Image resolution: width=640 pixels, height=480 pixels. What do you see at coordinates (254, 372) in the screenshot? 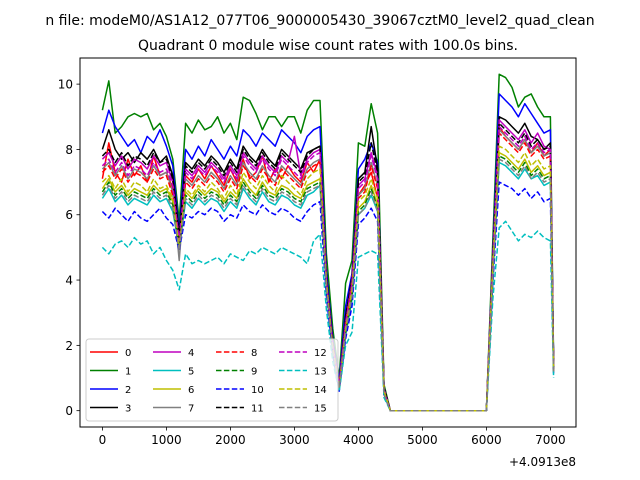
I see `legend-label: 9` at bounding box center [254, 372].